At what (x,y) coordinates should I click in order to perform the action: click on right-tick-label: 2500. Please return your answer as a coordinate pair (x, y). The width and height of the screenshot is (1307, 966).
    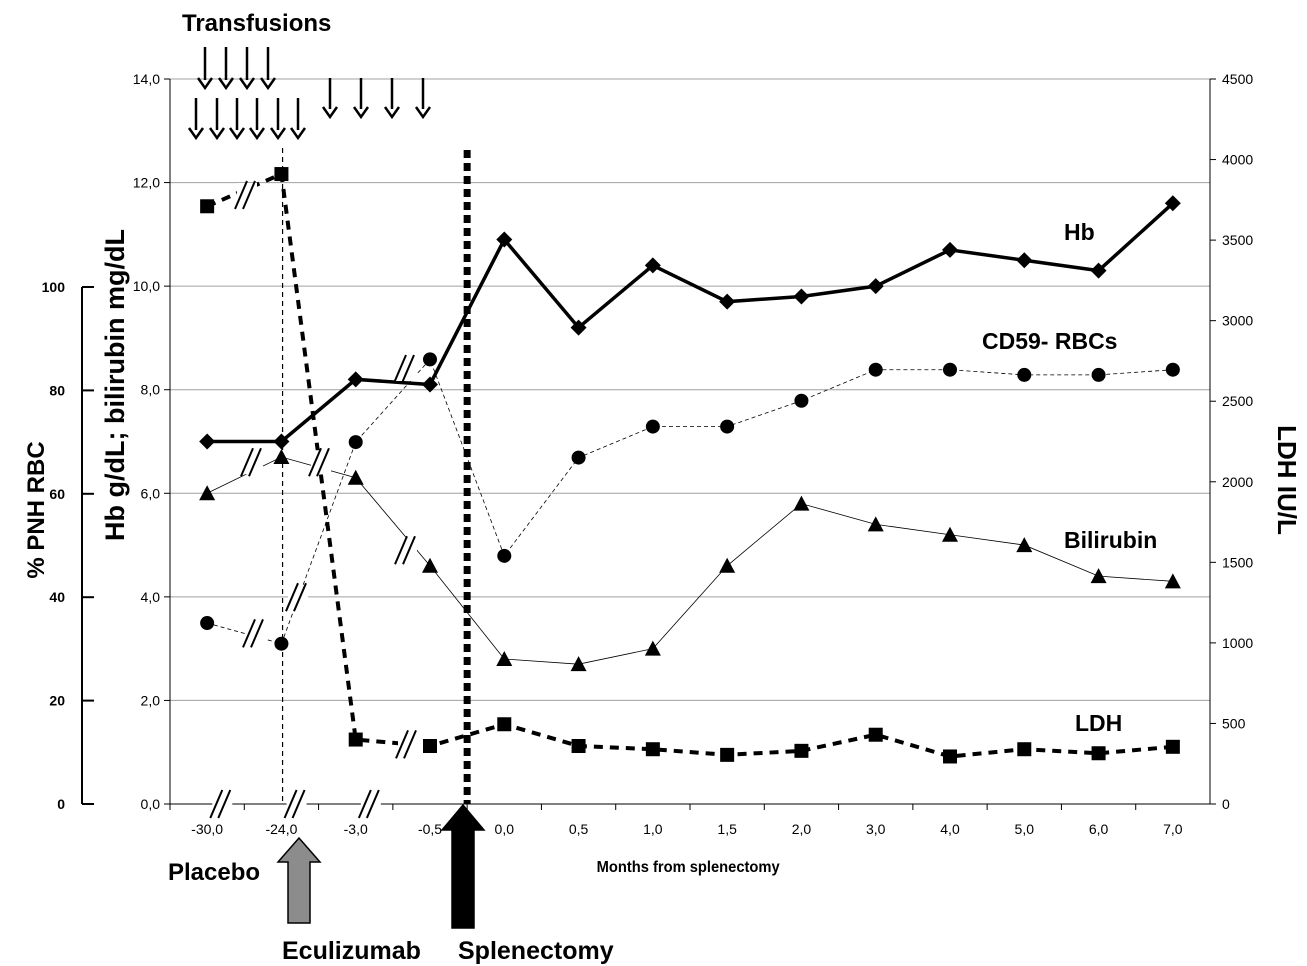
    Looking at the image, I should click on (1237, 401).